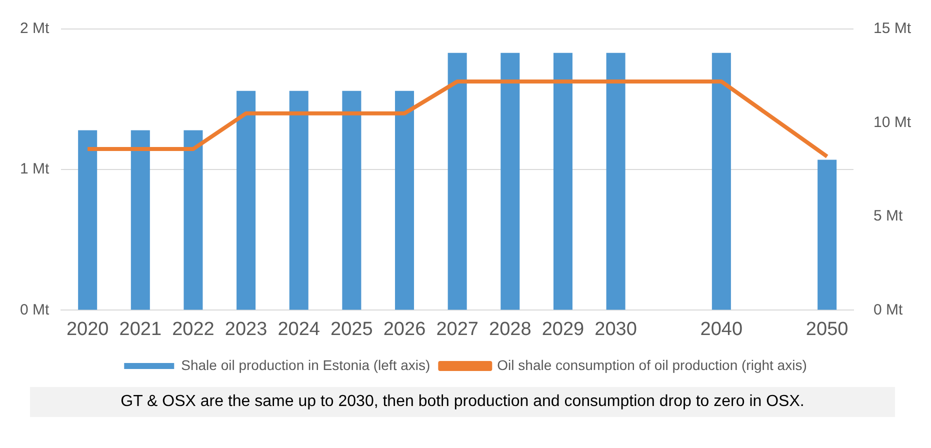 This screenshot has width=931, height=448. Describe the element at coordinates (35, 309) in the screenshot. I see `y-tick-label: 0 Mt` at that location.